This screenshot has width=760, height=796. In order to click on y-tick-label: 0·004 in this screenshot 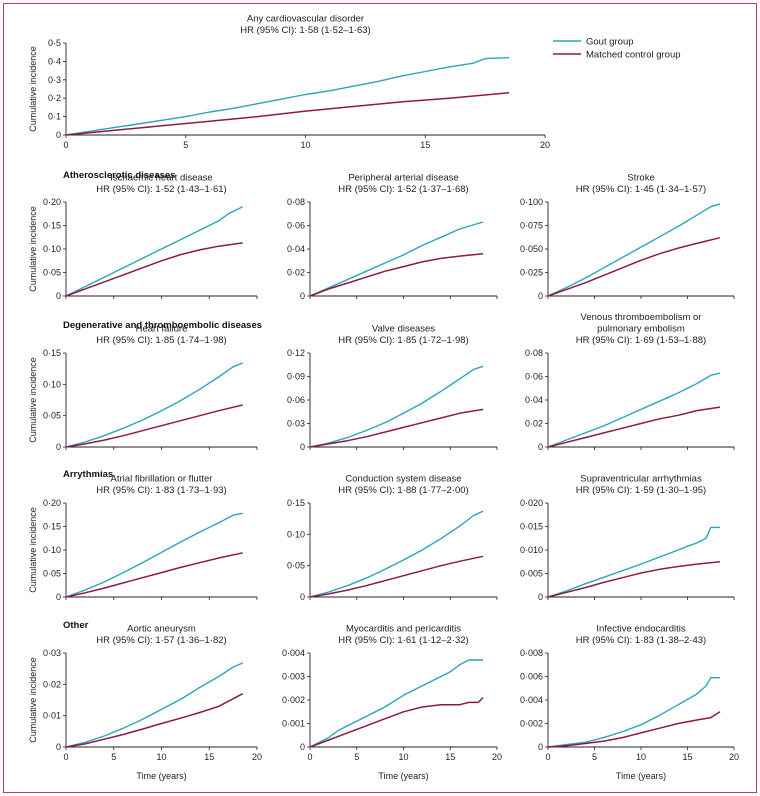, I will do `click(293, 653)`.